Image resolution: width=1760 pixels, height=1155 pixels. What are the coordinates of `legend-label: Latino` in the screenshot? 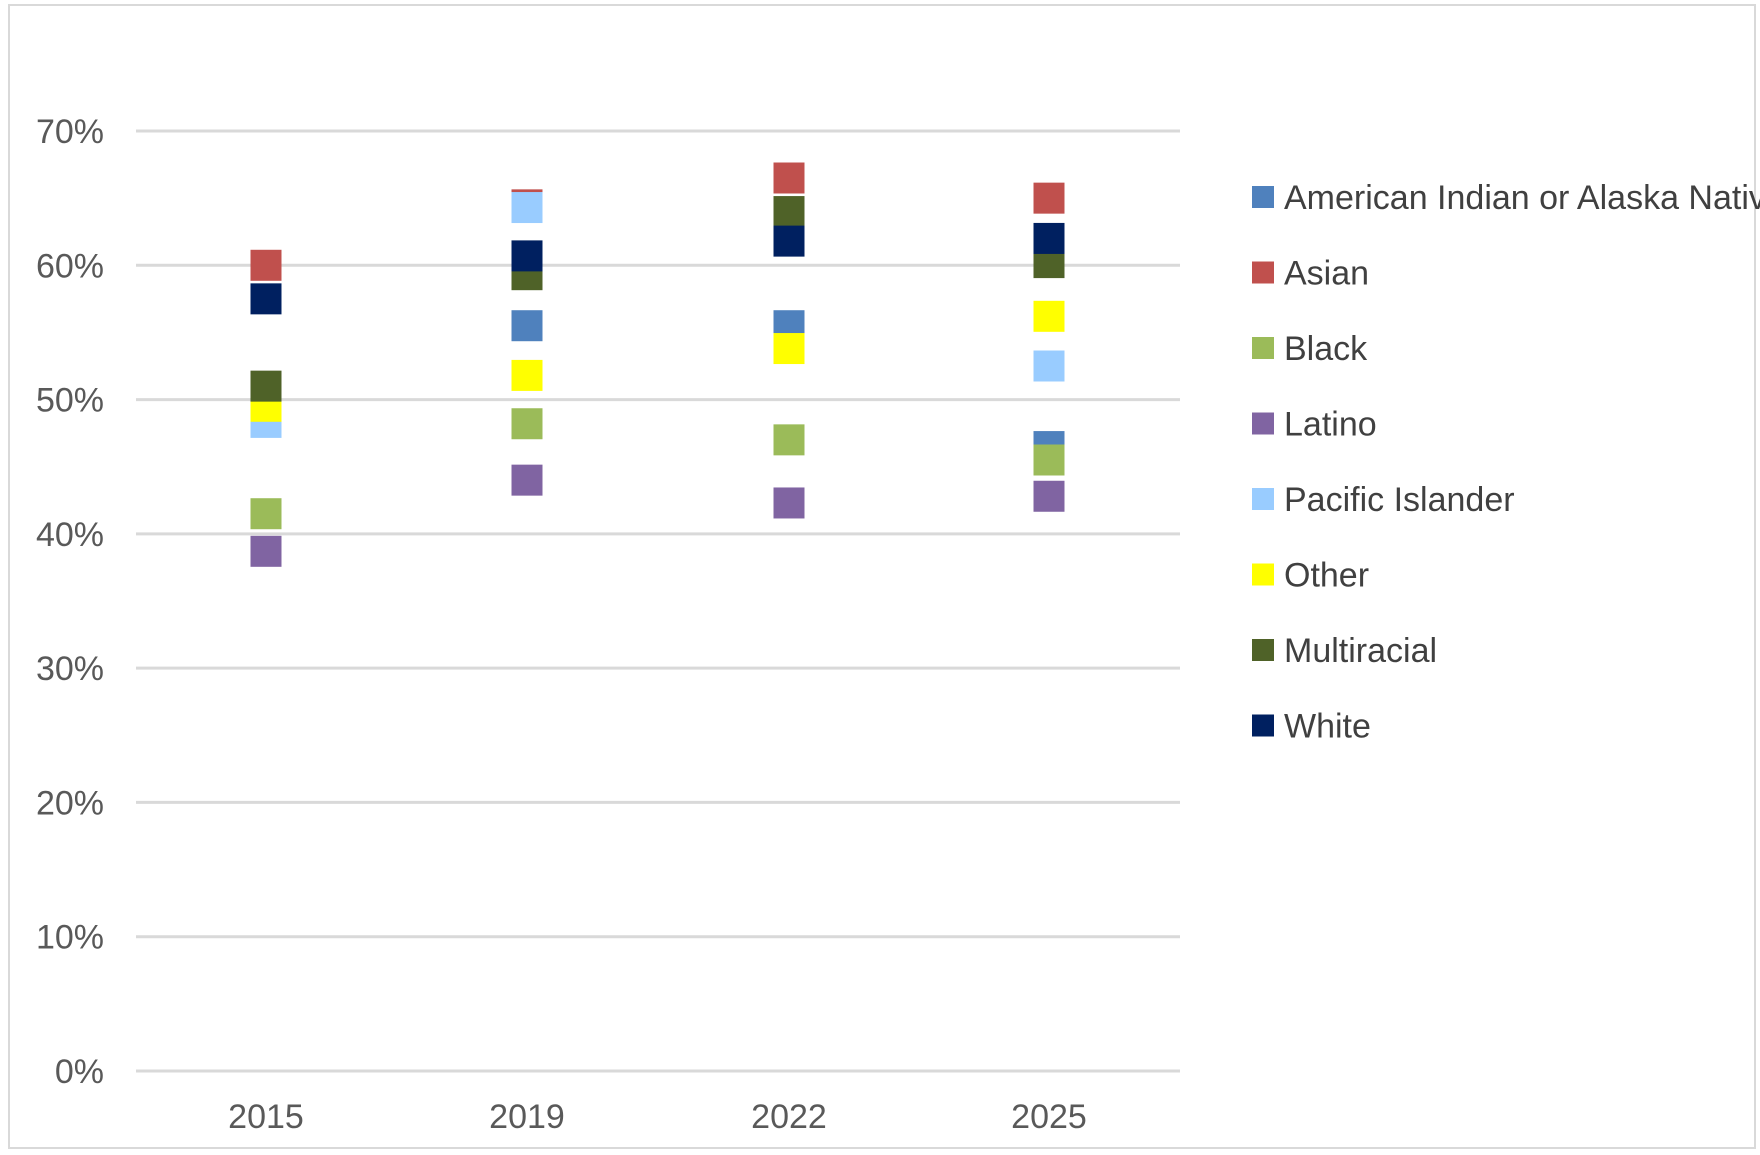 It's located at (1330, 425).